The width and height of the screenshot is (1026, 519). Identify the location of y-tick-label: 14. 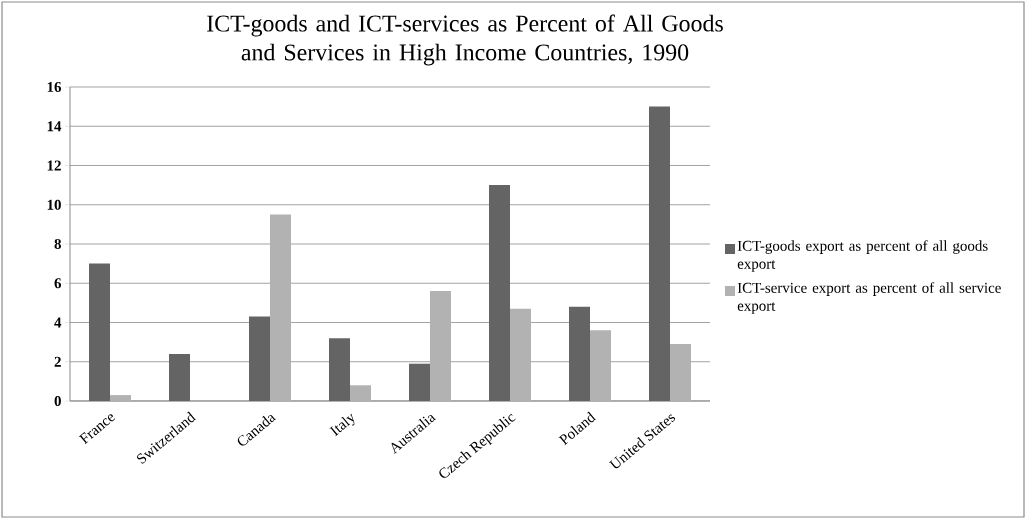
(54, 126).